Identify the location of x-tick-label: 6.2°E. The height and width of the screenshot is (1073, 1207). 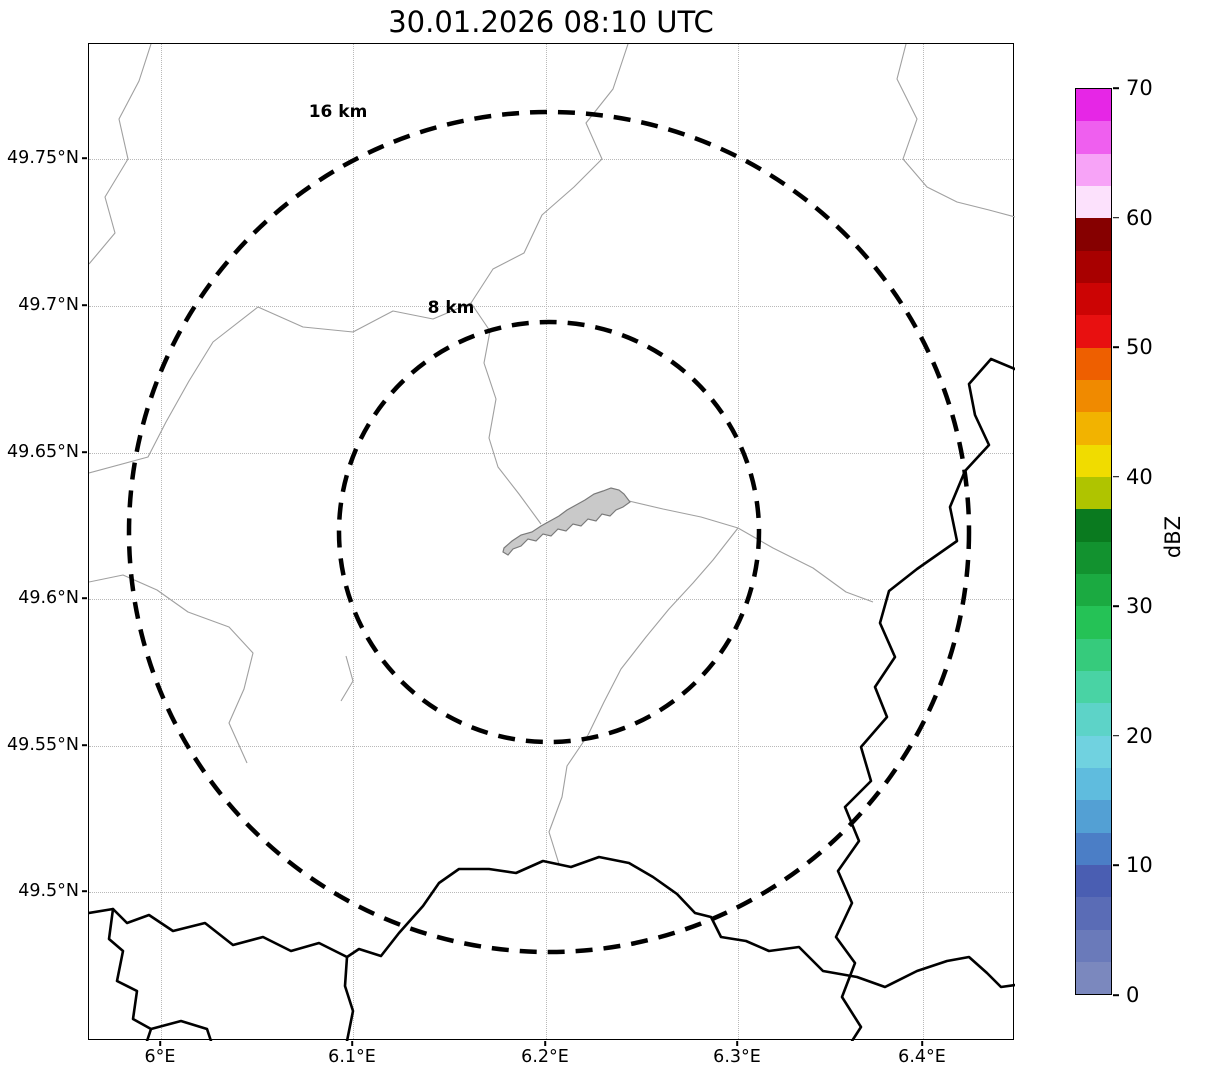
(545, 1057).